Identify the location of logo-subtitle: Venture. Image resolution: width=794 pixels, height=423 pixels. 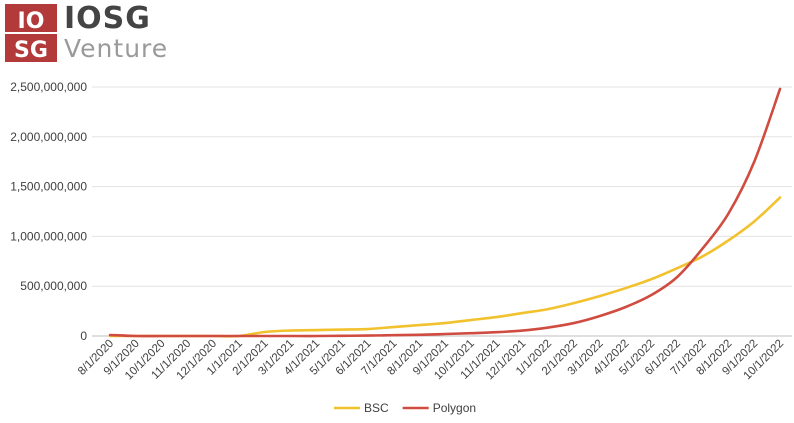
(116, 48).